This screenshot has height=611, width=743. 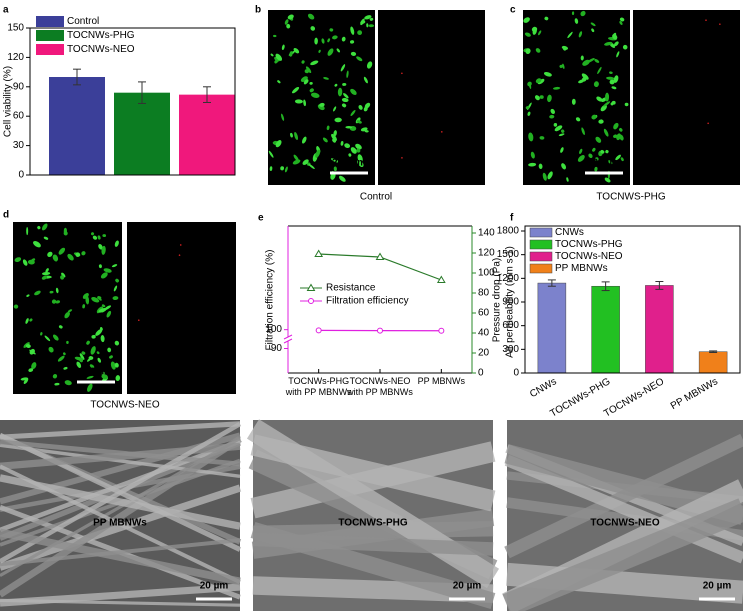 I want to click on x-tick-label-box: TOCNWs-PHG with PP MBNWs, so click(x=319, y=386).